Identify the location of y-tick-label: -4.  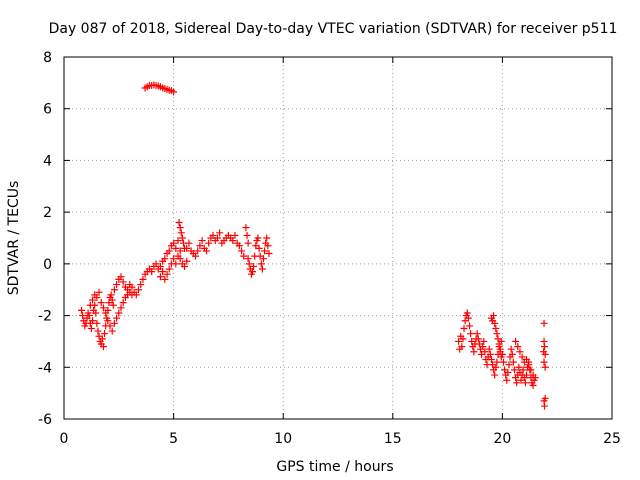
(45, 368).